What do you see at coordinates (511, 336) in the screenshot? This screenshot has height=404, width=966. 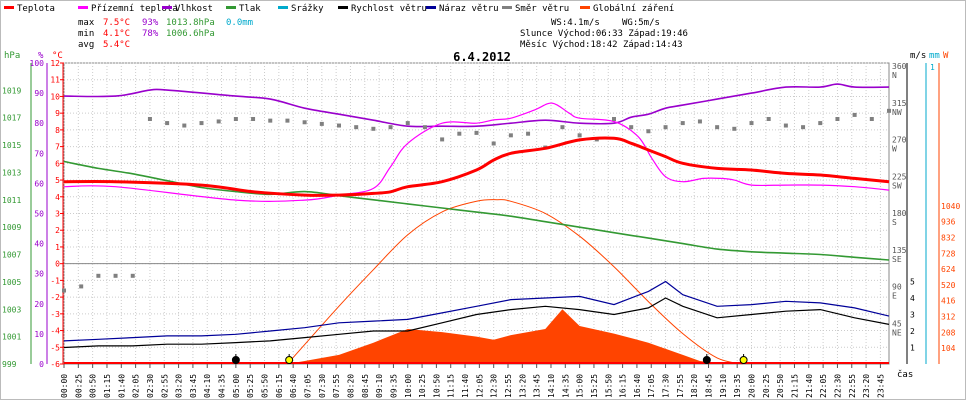 I see `series-globalni-zareni` at bounding box center [511, 336].